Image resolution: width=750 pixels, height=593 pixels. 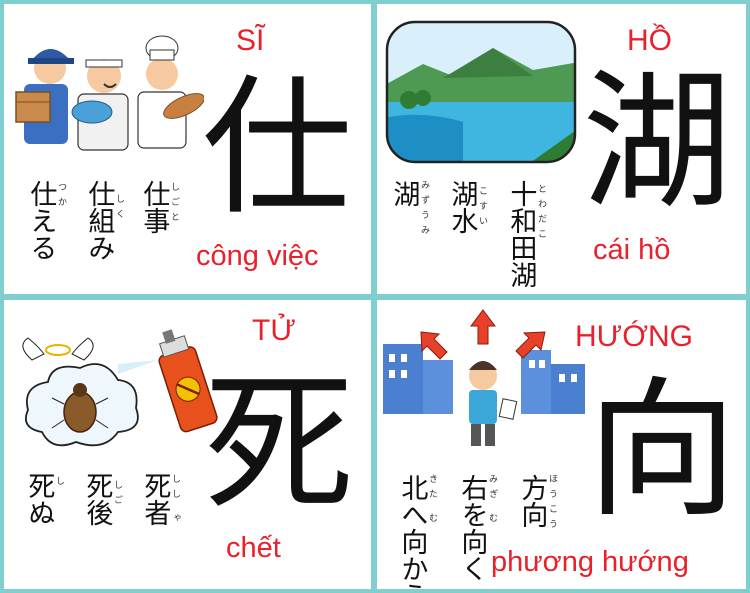 What do you see at coordinates (412, 531) in the screenshot?
I see `example-word: 北へ向かう` at bounding box center [412, 531].